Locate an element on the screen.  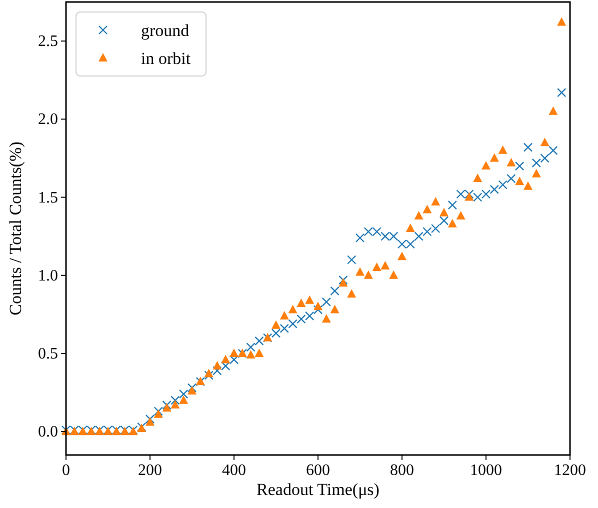
legend-label: in orbit is located at coordinates (166, 58).